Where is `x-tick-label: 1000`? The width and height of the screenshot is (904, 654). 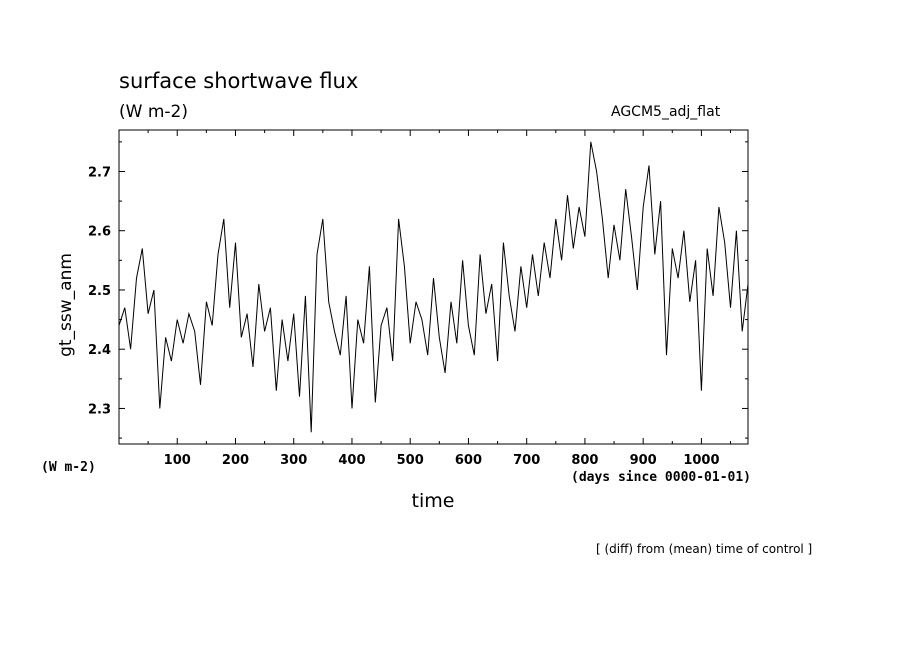
x-tick-label: 1000 is located at coordinates (701, 460).